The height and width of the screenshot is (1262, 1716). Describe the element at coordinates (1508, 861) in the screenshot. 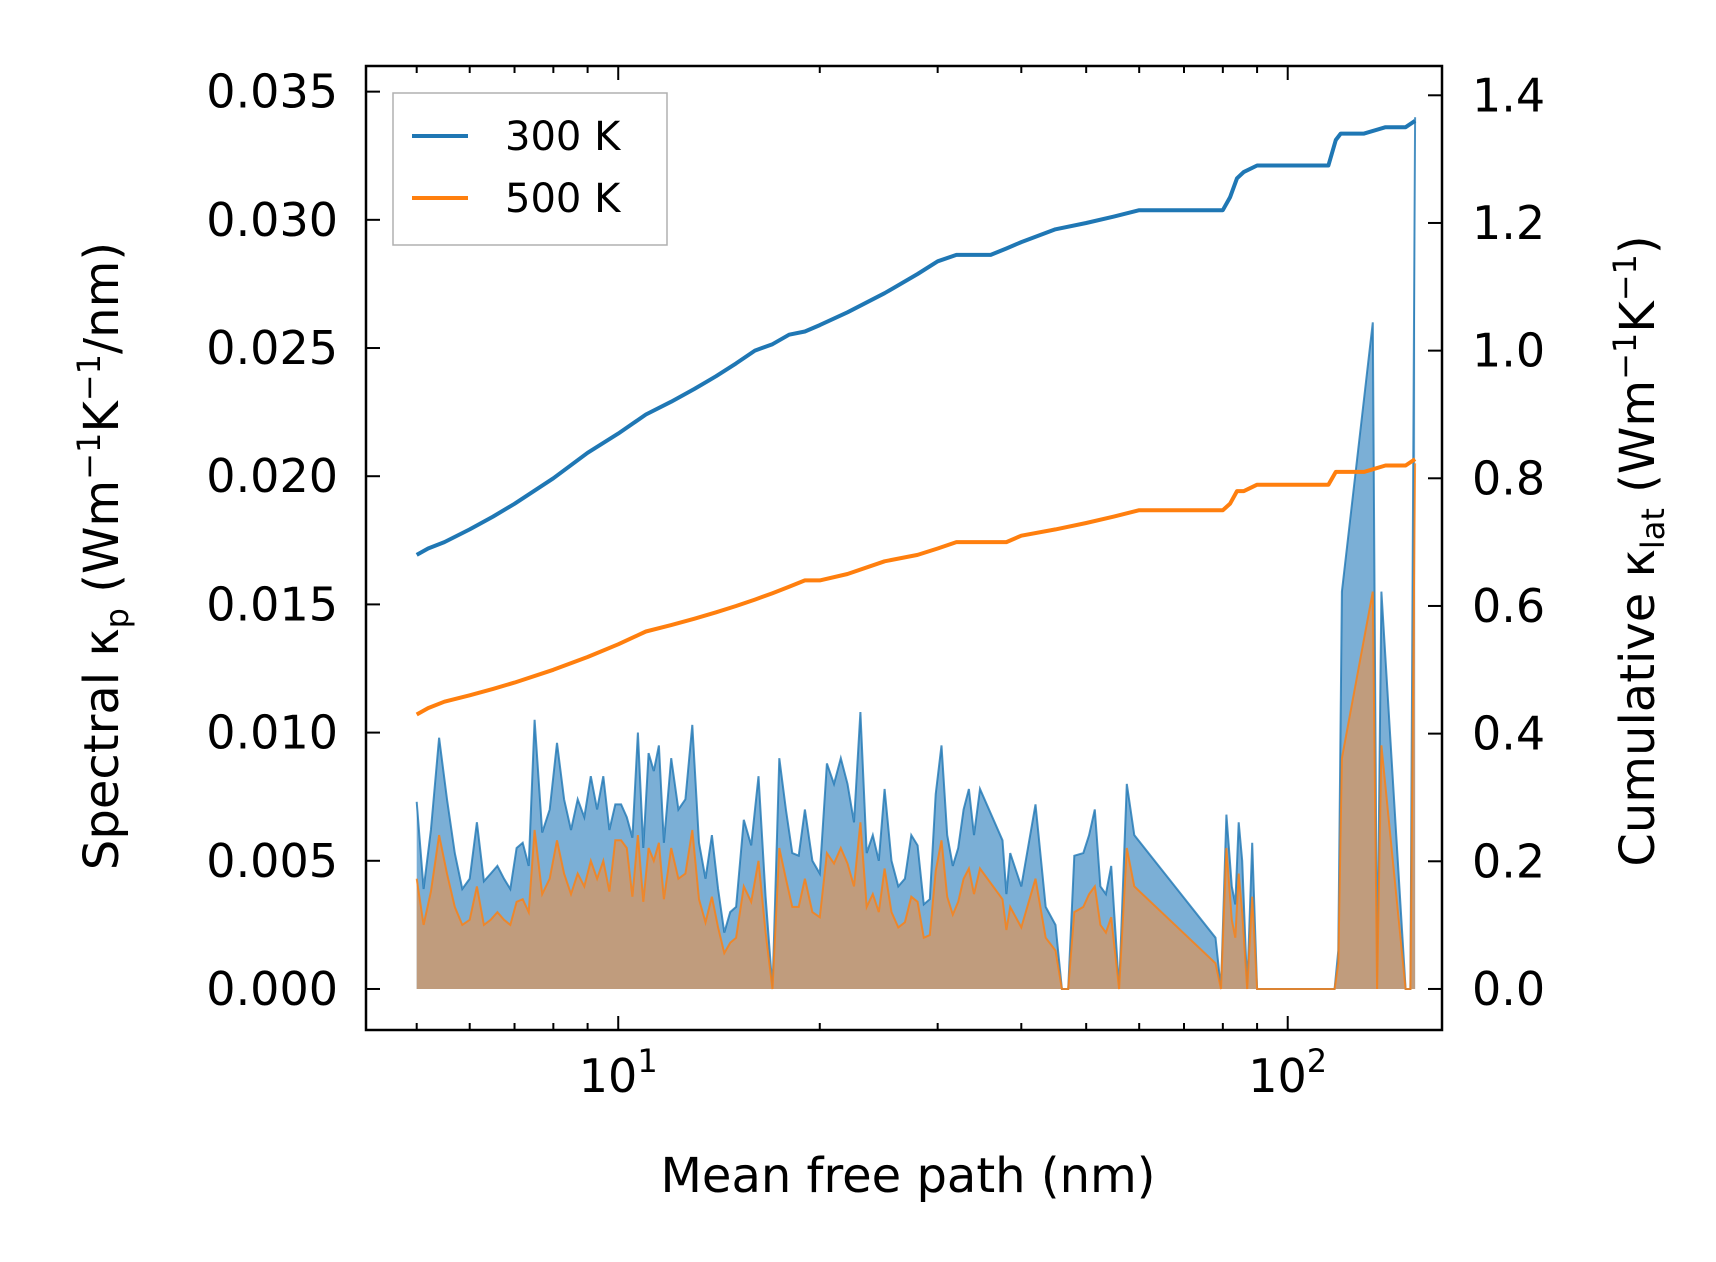

I see `y-tick-label-right: 0.2` at that location.